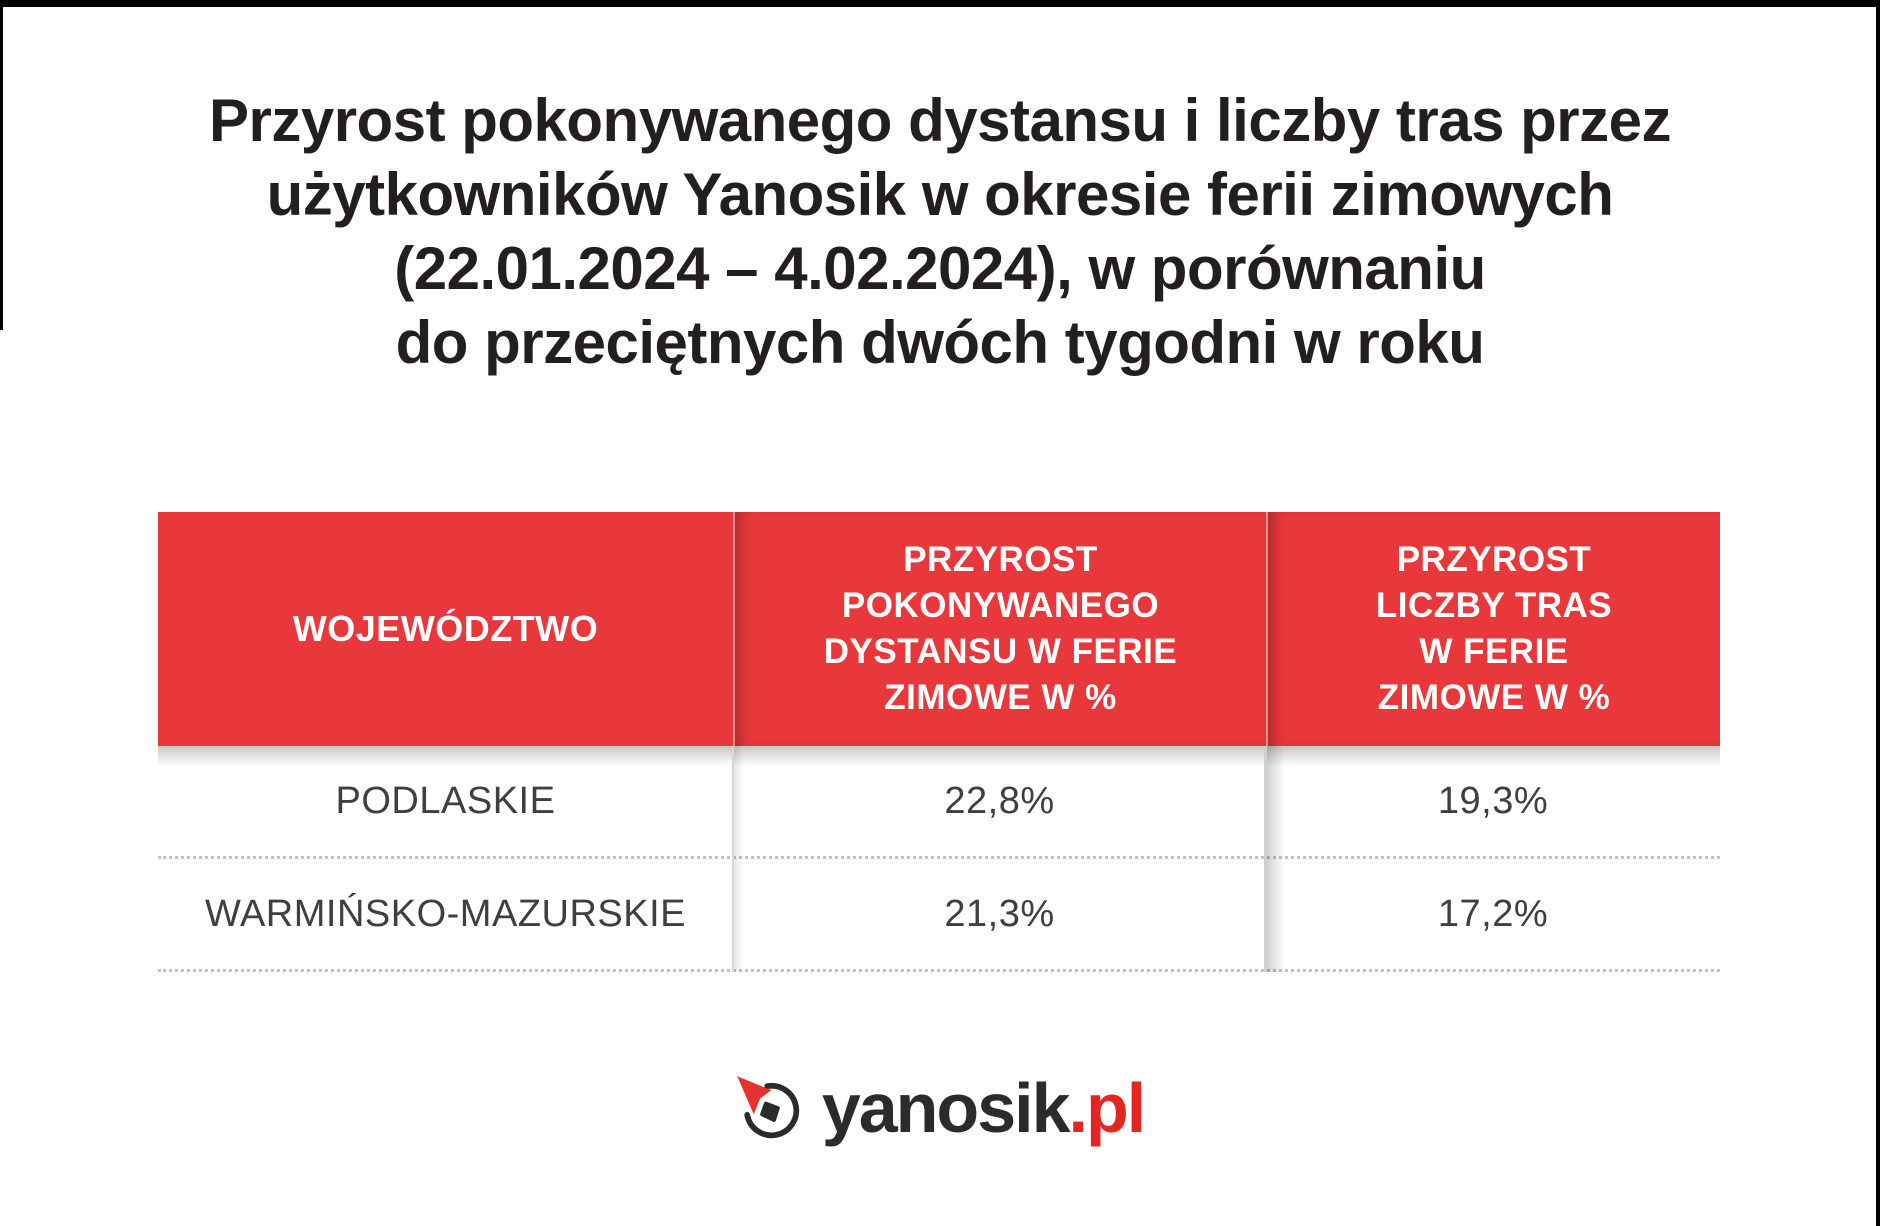  Describe the element at coordinates (999, 800) in the screenshot. I see `cell-distance-growth: 22,8%` at that location.